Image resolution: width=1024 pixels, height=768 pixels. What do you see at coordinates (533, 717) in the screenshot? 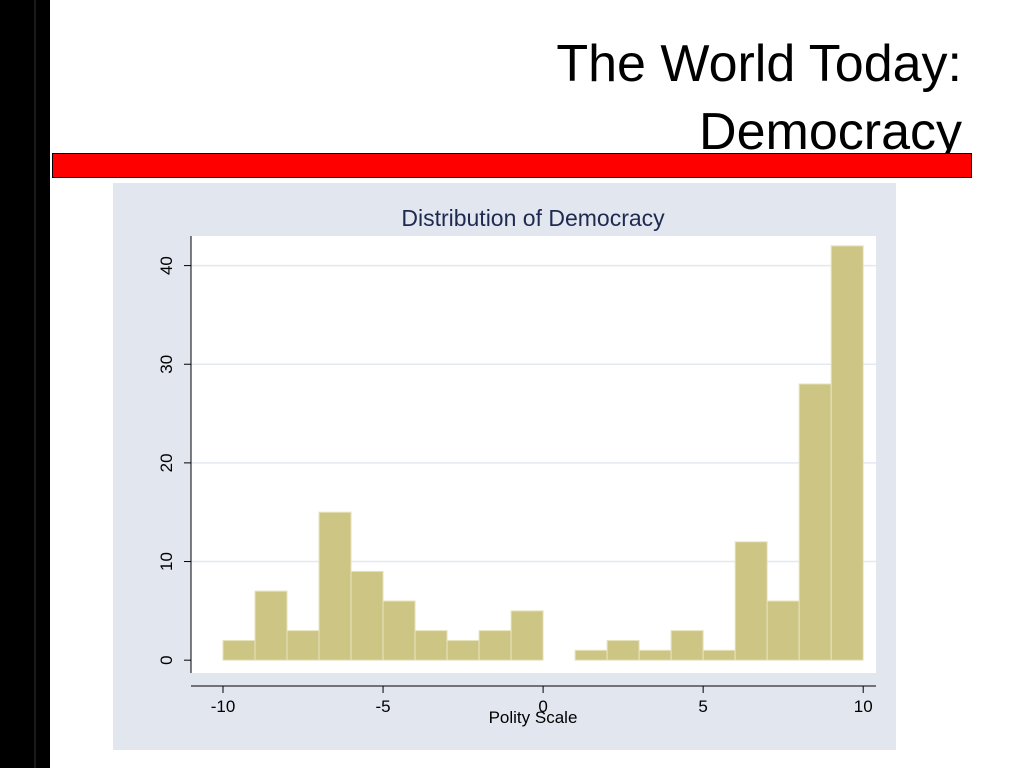
I see `x-axis-label: Polity Scale` at bounding box center [533, 717].